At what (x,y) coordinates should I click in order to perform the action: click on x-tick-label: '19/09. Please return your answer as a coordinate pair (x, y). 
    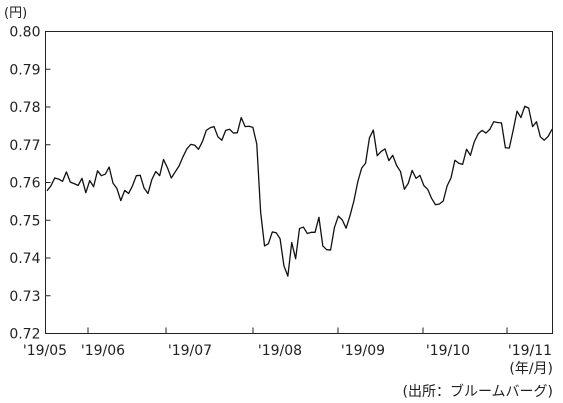
    Looking at the image, I should click on (363, 351).